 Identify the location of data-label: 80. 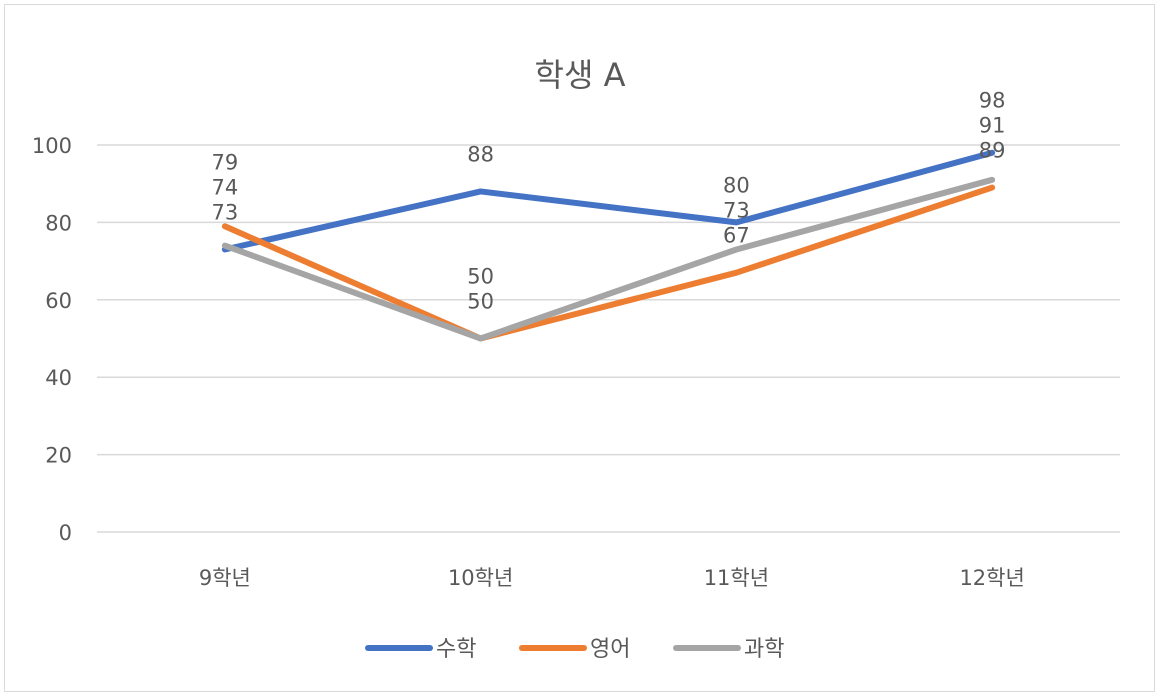
(736, 185).